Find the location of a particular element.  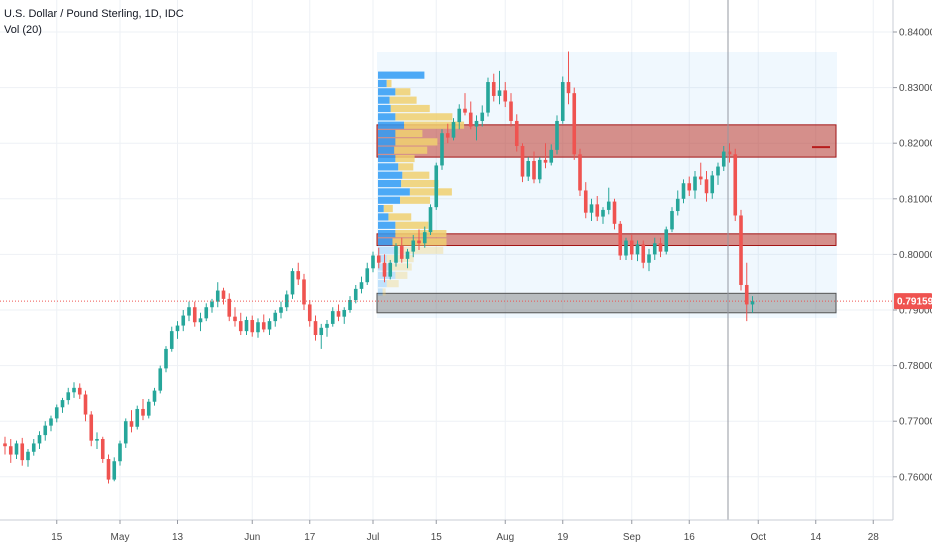

time-tick-label: 28 is located at coordinates (874, 537).